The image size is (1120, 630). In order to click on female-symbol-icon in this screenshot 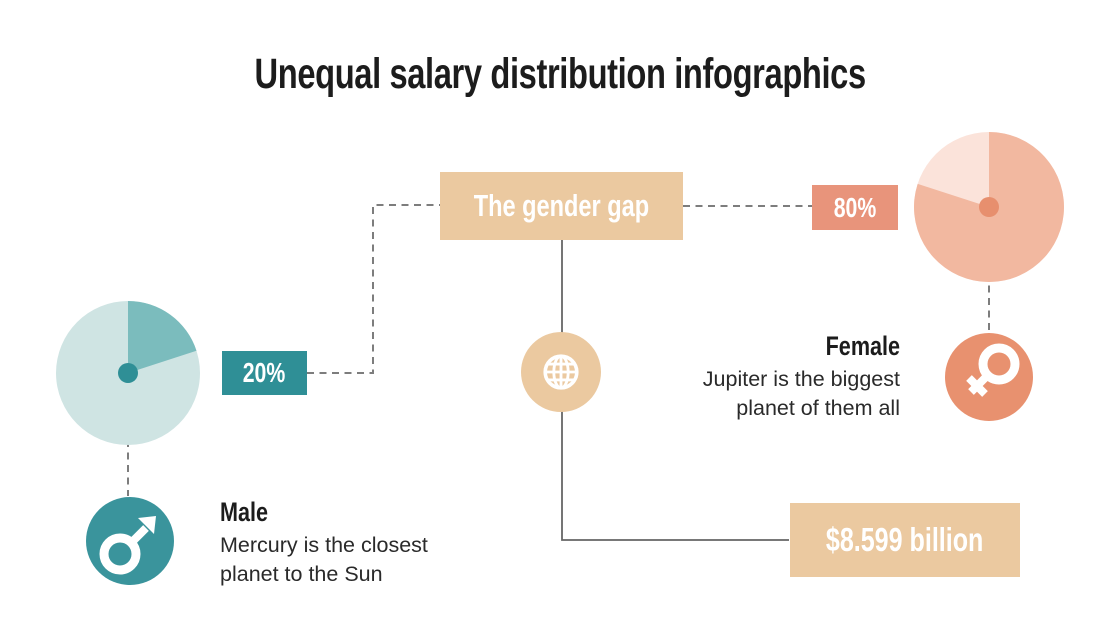, I will do `click(989, 377)`.